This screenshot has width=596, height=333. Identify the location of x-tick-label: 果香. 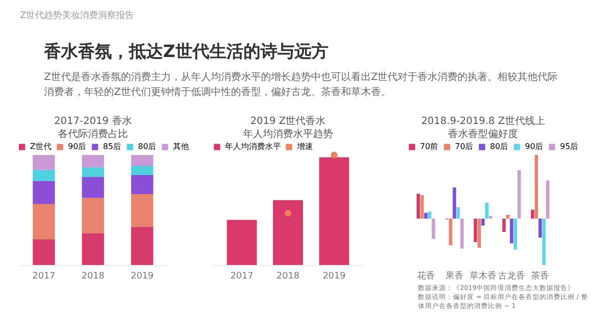
(454, 276).